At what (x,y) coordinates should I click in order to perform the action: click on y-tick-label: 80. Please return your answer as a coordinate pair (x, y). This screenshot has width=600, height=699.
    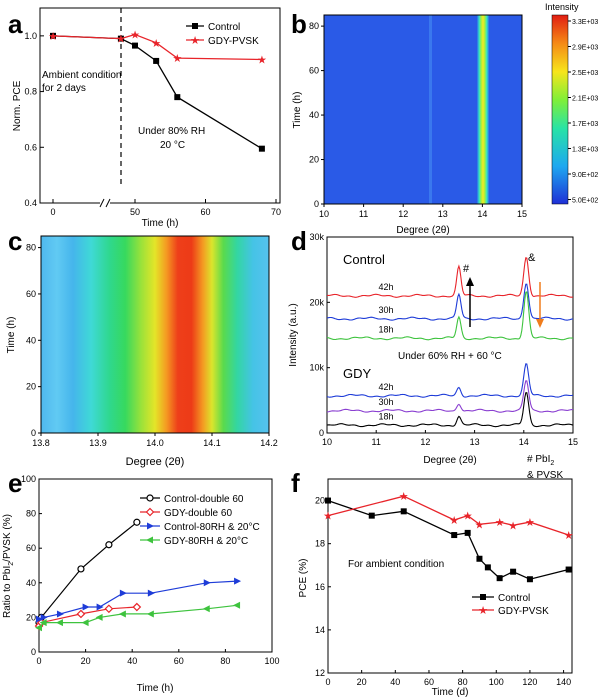
    Looking at the image, I should click on (31, 514).